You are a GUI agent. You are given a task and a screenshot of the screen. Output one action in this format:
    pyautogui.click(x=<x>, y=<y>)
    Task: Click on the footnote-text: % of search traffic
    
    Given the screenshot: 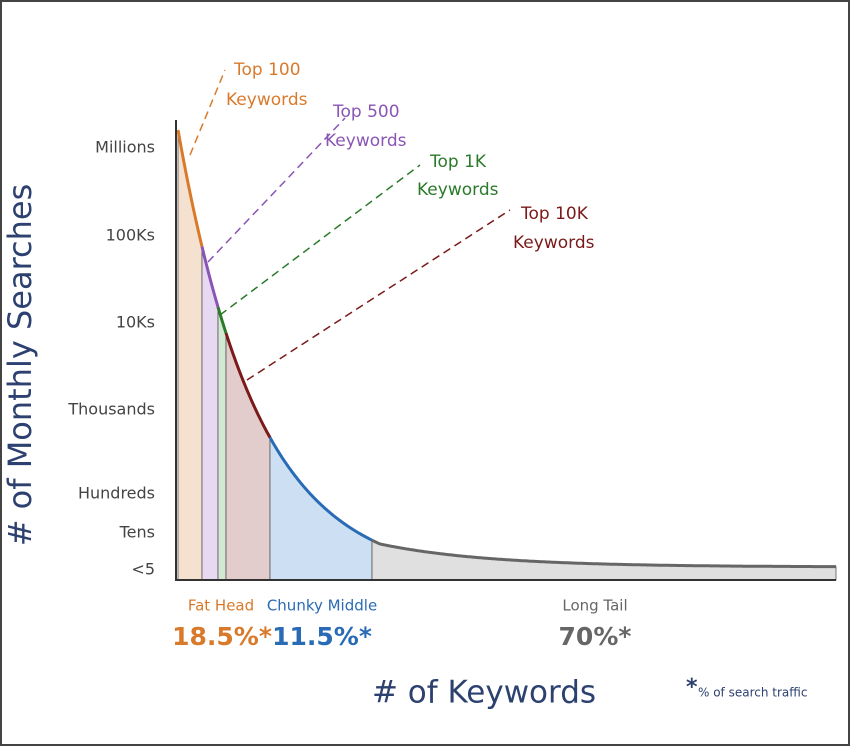 What is the action you would take?
    pyautogui.click(x=752, y=693)
    